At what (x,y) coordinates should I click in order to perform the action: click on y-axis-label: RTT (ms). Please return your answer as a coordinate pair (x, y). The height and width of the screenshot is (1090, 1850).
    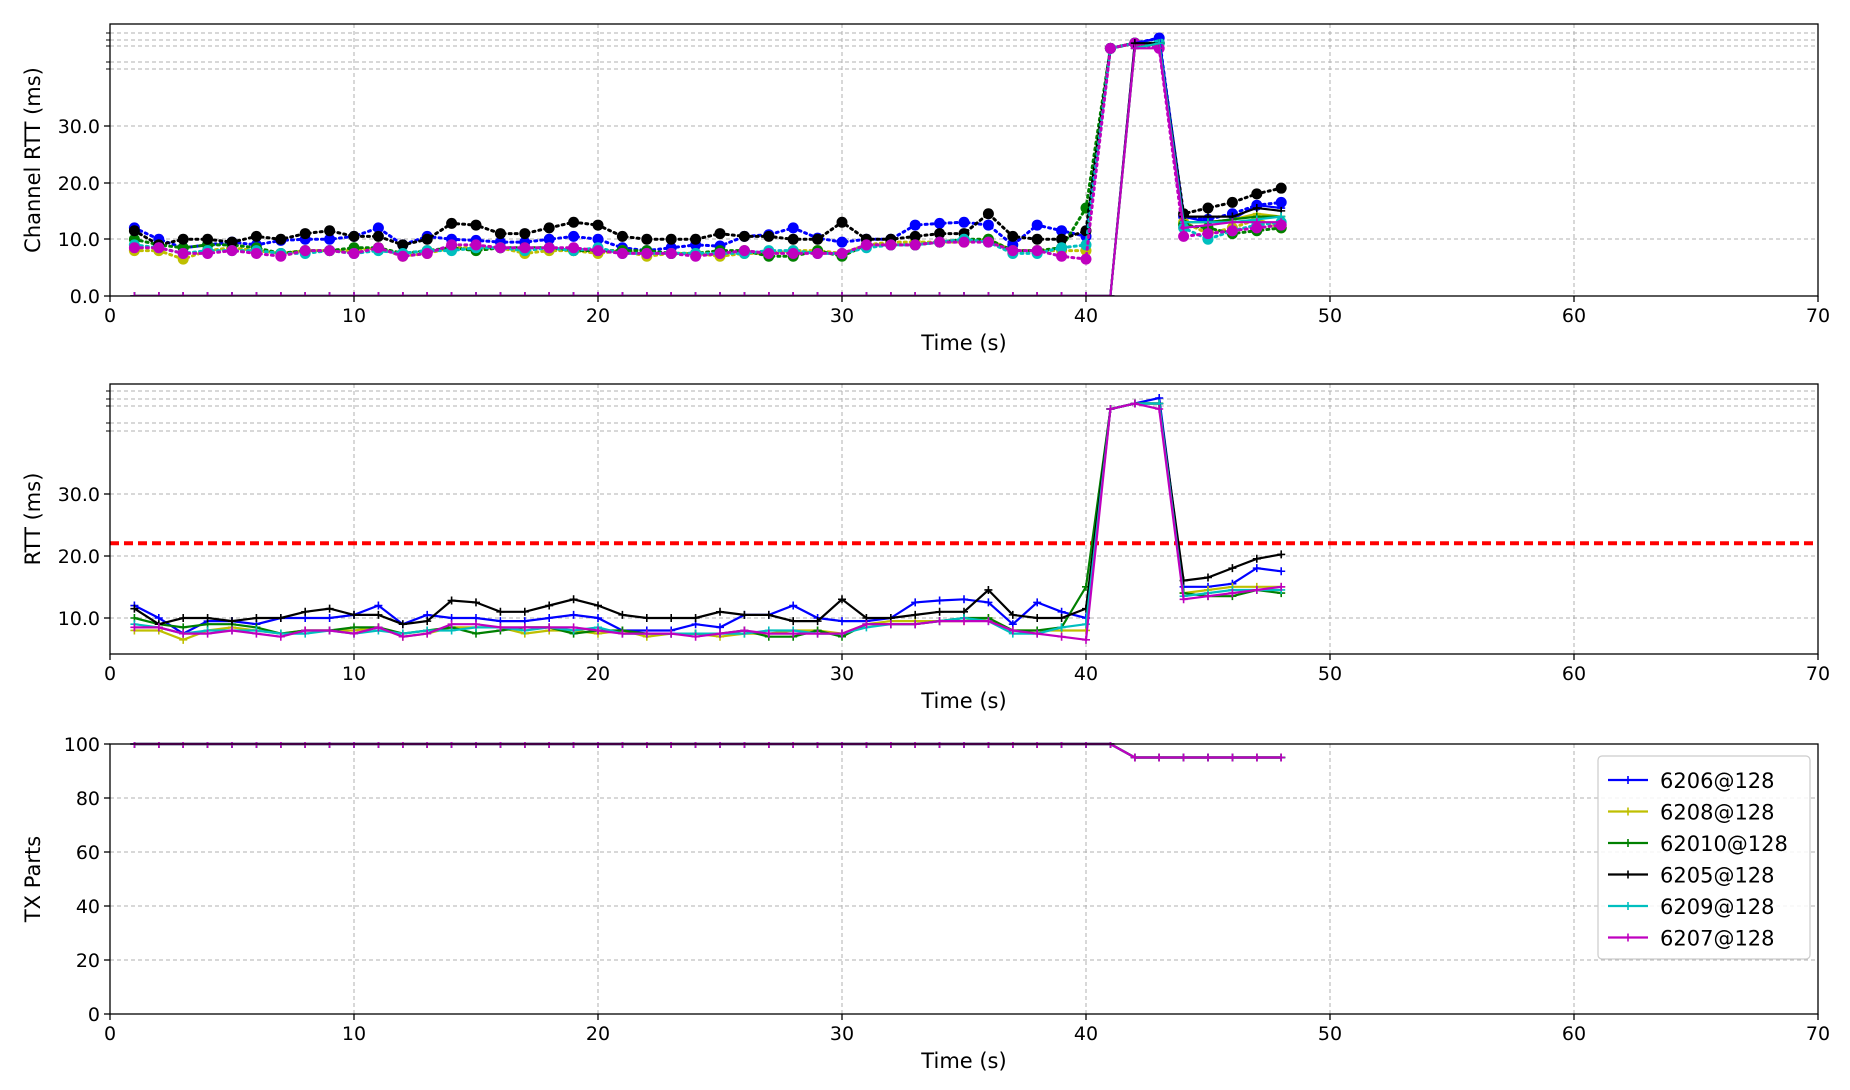
    Looking at the image, I should click on (33, 519).